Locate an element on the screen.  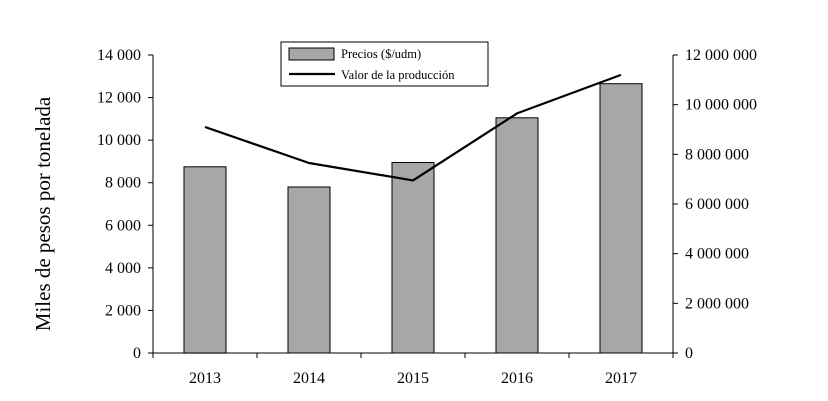
left-tick-label: 12 000 is located at coordinates (119, 98).